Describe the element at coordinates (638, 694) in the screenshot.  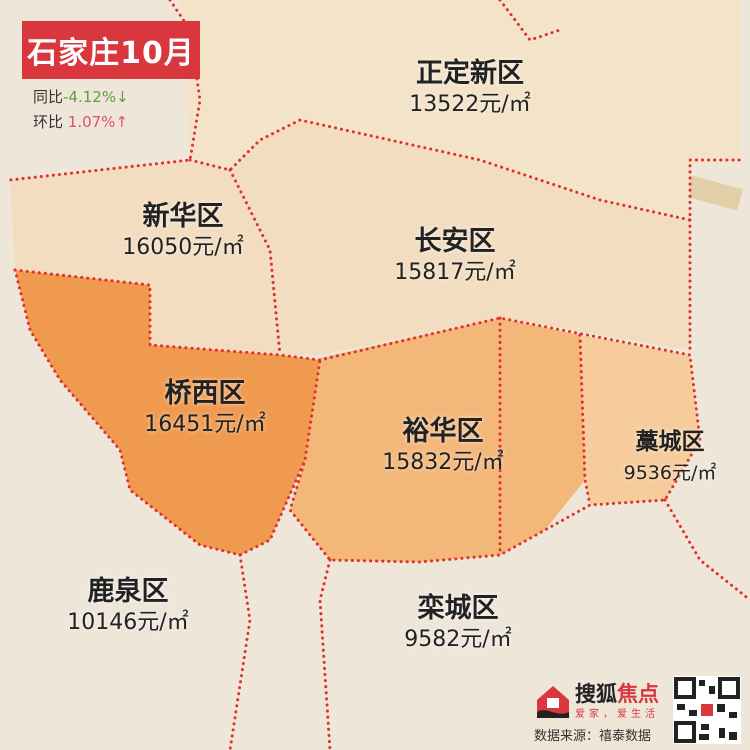
I see `brand-accent: 焦点` at that location.